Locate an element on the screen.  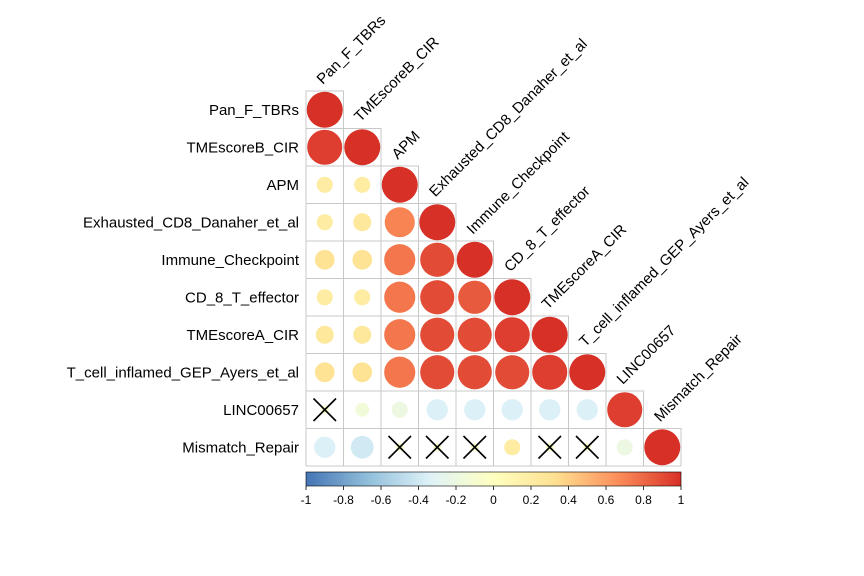
colorbar-tick-label-7: 0.4 is located at coordinates (568, 500).